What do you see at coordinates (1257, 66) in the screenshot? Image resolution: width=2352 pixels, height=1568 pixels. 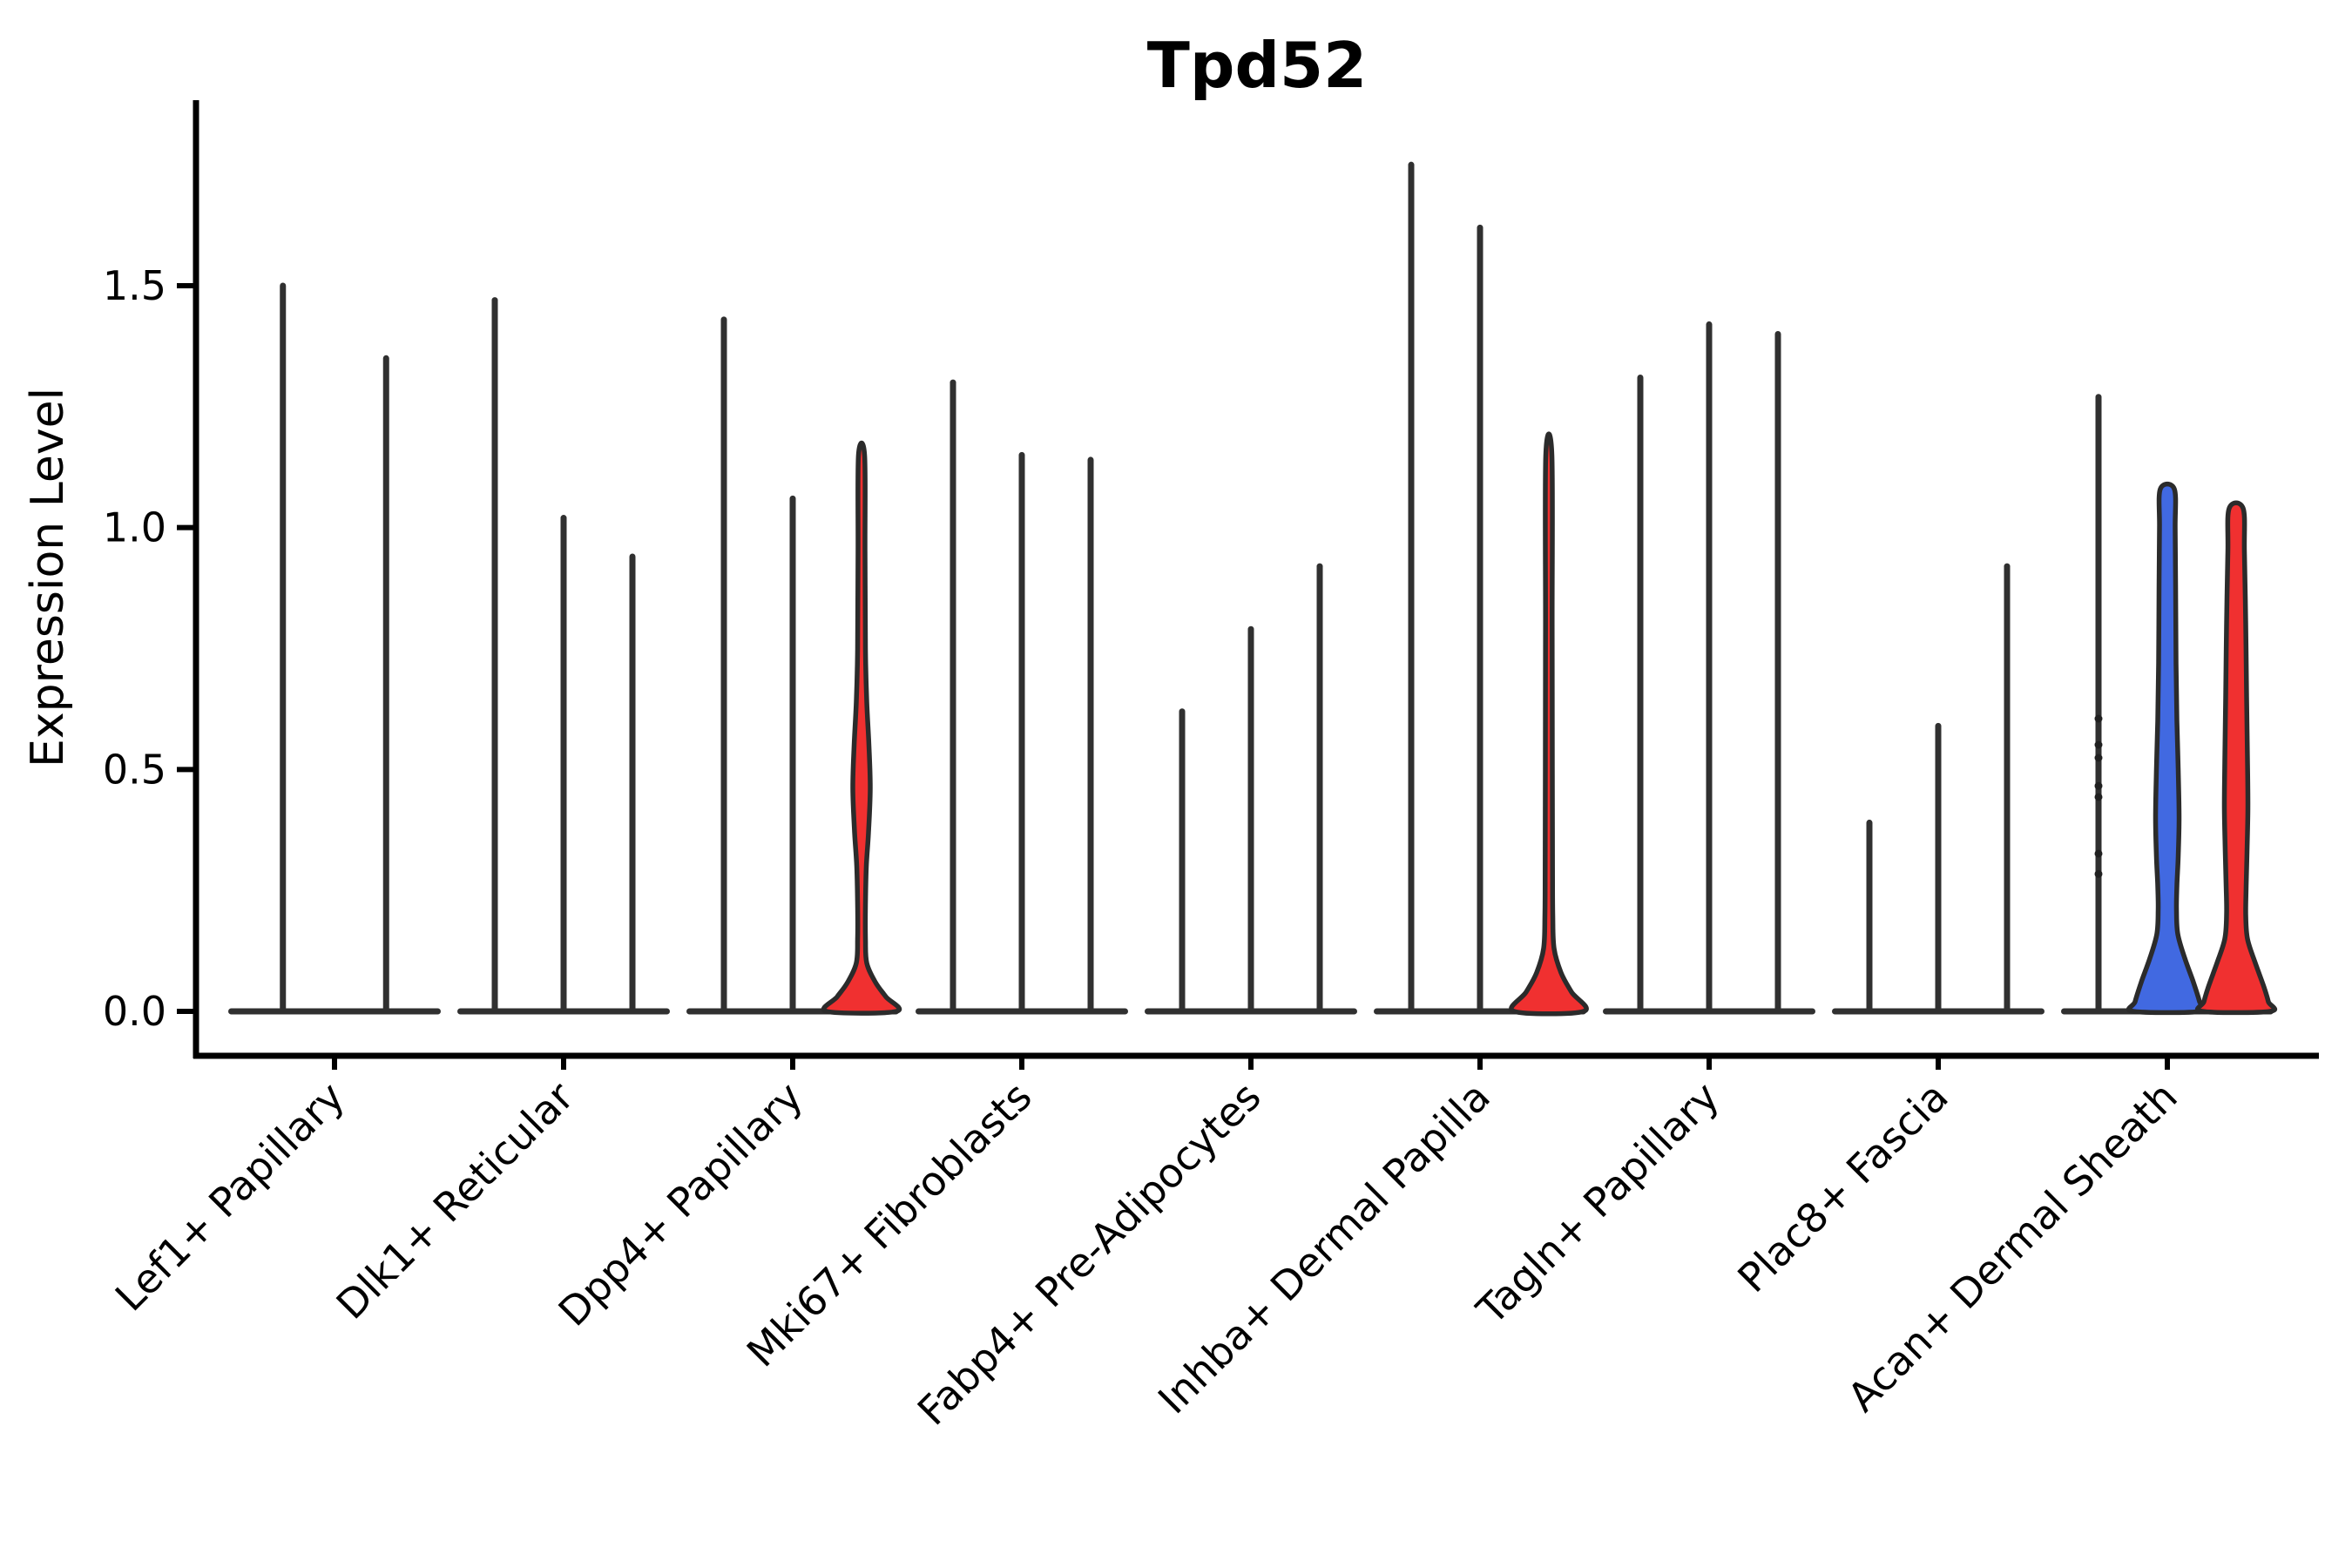 I see `chart-title: Tpd52` at bounding box center [1257, 66].